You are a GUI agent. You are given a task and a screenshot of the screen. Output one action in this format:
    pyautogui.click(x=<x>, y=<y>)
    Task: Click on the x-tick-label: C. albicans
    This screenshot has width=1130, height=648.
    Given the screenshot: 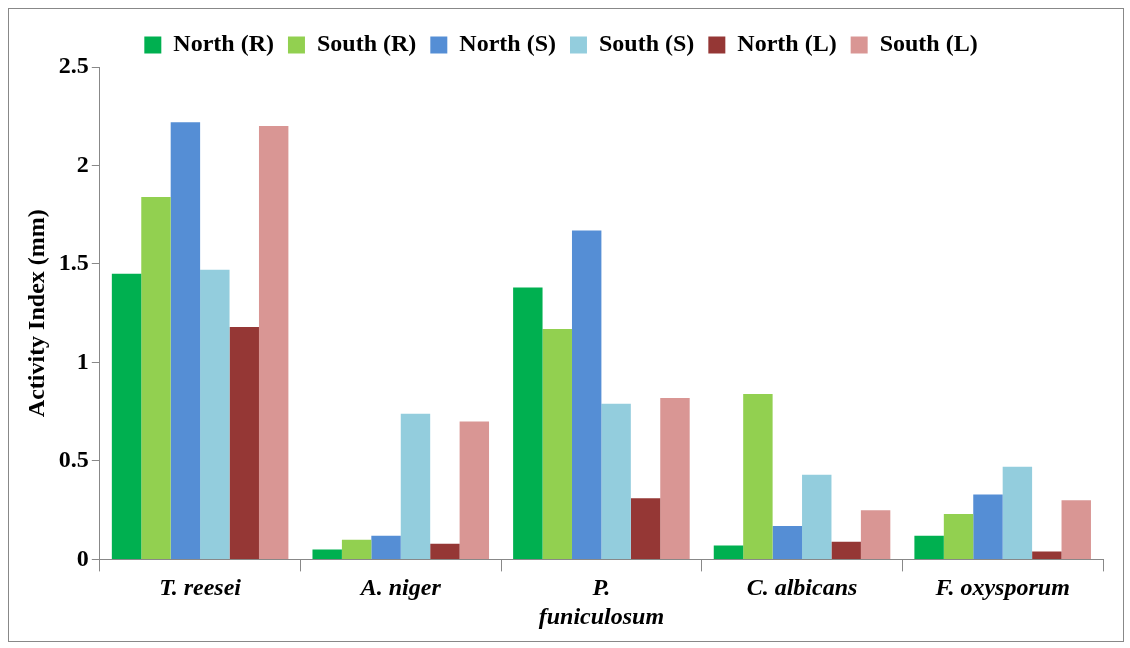 What is the action you would take?
    pyautogui.click(x=802, y=587)
    